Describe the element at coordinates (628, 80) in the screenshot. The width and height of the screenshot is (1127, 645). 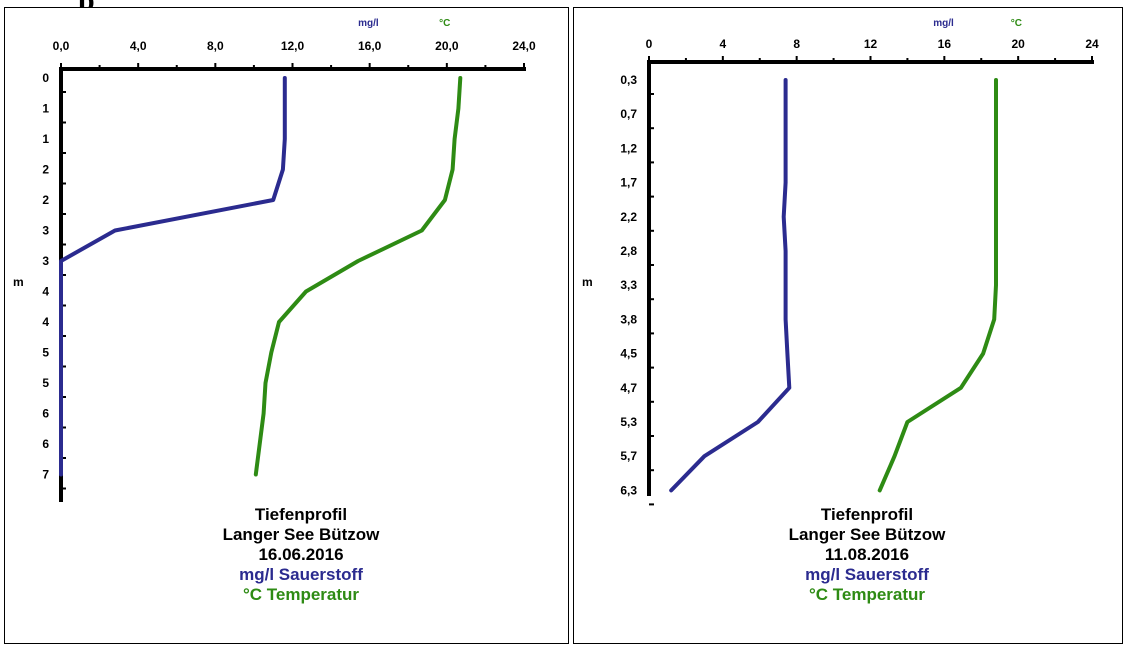
I see `y-tick-label: 0,3` at that location.